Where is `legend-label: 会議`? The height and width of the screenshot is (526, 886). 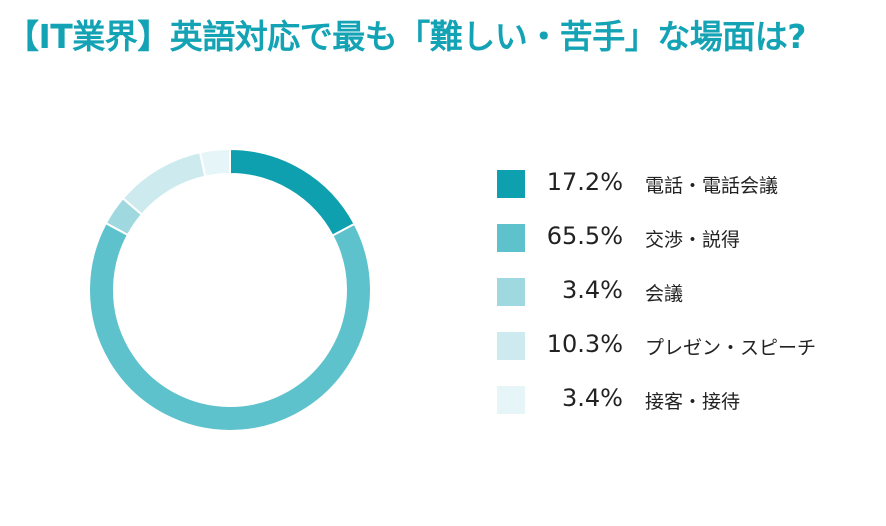 legend-label: 会議 is located at coordinates (664, 294).